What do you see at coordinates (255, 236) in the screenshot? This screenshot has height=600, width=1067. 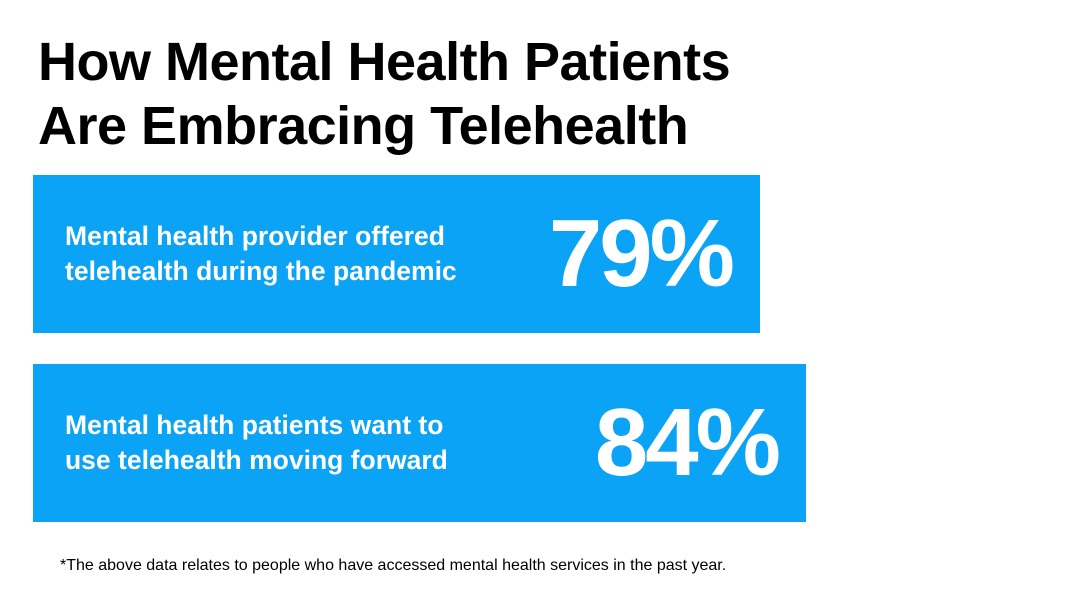 I see `bar-label-line: Mental health provider offered` at bounding box center [255, 236].